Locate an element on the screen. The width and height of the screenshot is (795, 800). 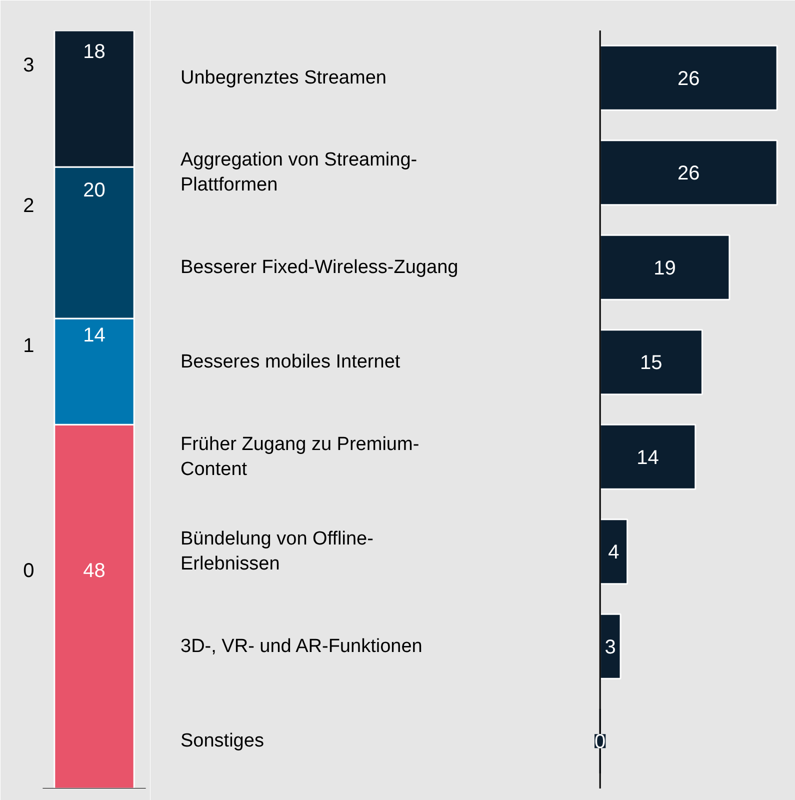
data-label: 20 is located at coordinates (94, 191).